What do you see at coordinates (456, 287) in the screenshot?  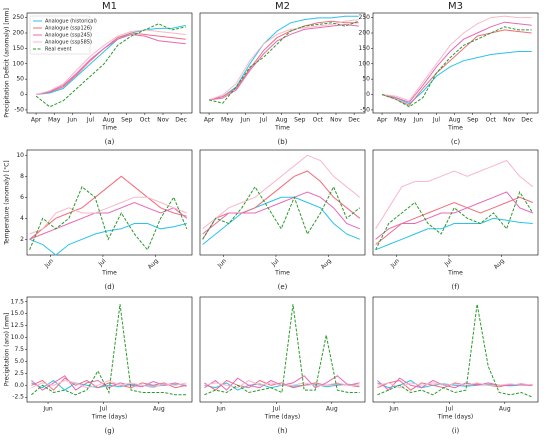 I see `panel-label: (f)` at bounding box center [456, 287].